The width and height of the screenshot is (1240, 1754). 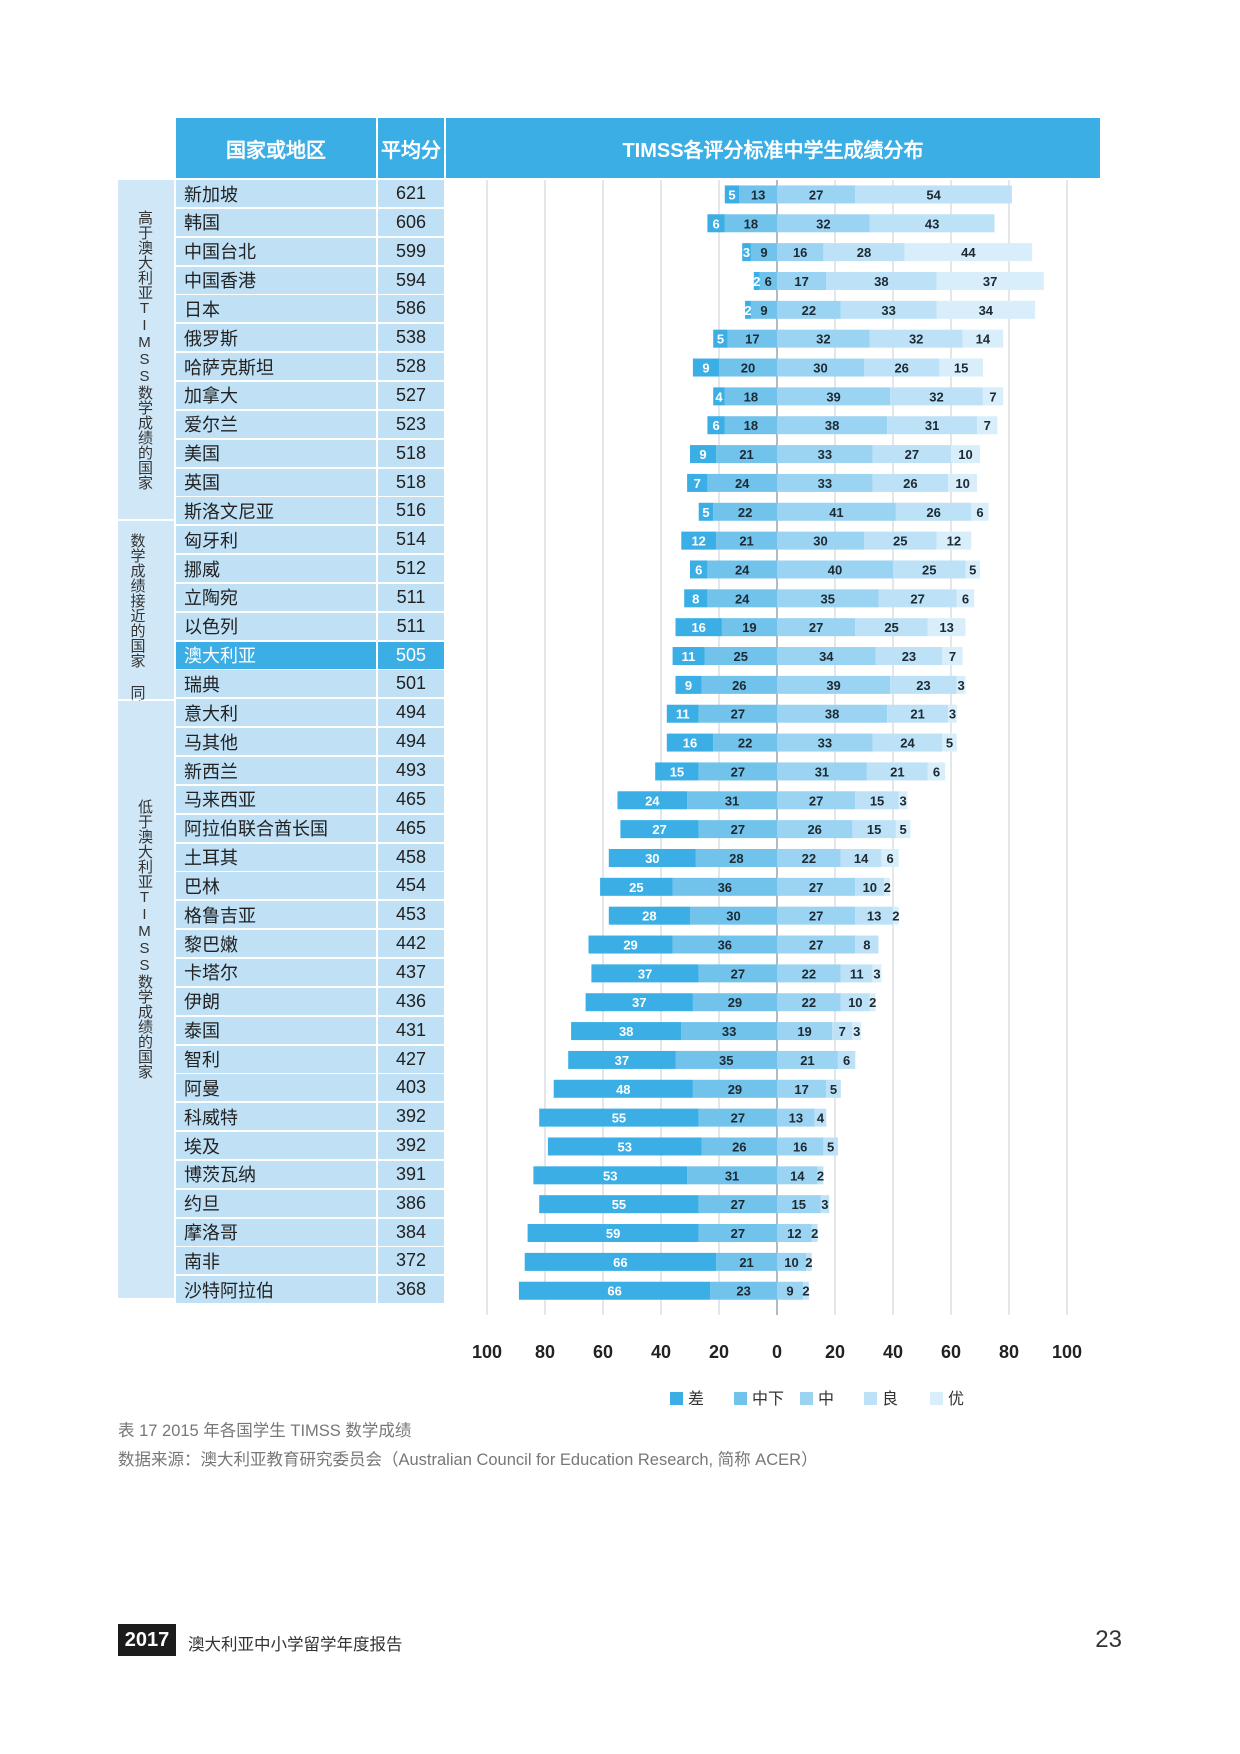 What do you see at coordinates (276, 972) in the screenshot?
I see `country-cell: 卡塔尔` at bounding box center [276, 972].